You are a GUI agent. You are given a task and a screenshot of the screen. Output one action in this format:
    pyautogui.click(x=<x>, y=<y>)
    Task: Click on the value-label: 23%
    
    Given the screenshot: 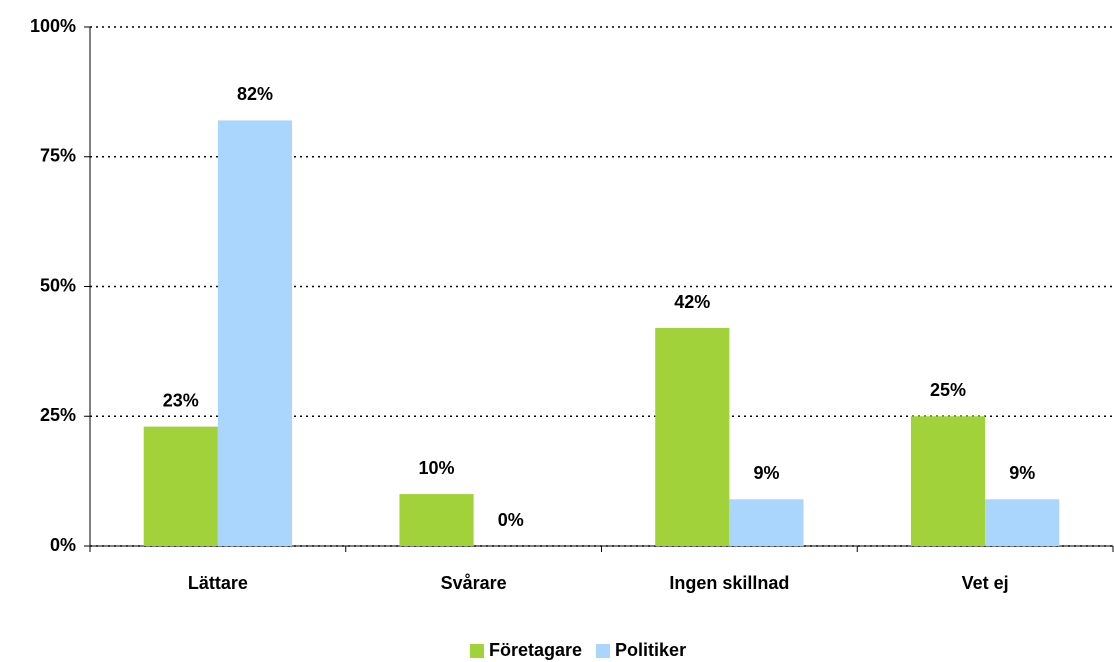 What is the action you would take?
    pyautogui.click(x=181, y=400)
    